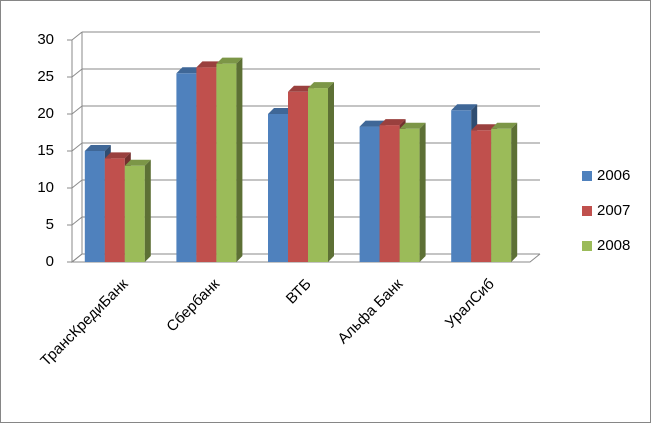 Image resolution: width=651 pixels, height=428 pixels. Describe the element at coordinates (45, 39) in the screenshot. I see `y-tick-label: 30` at that location.